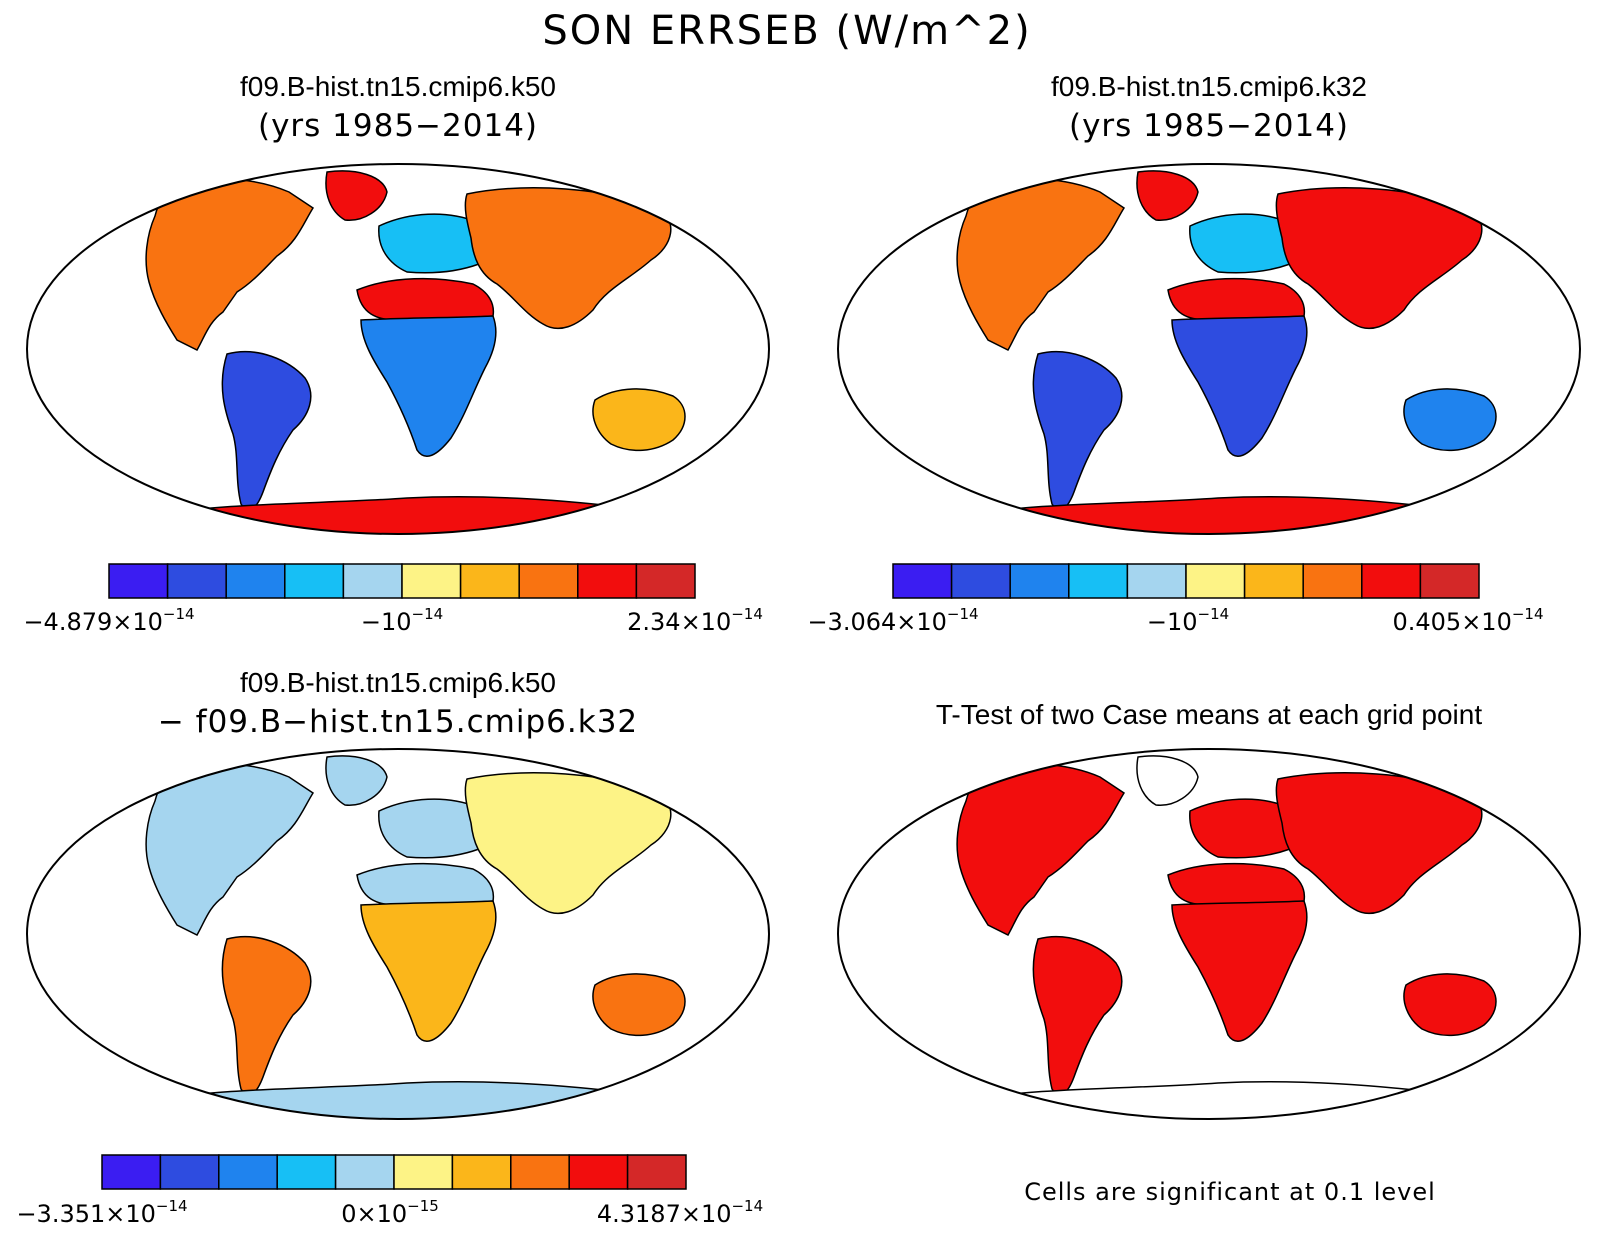  I want to click on colorbar-max-label: 4.3187×10⁻¹⁴, so click(680, 1212).